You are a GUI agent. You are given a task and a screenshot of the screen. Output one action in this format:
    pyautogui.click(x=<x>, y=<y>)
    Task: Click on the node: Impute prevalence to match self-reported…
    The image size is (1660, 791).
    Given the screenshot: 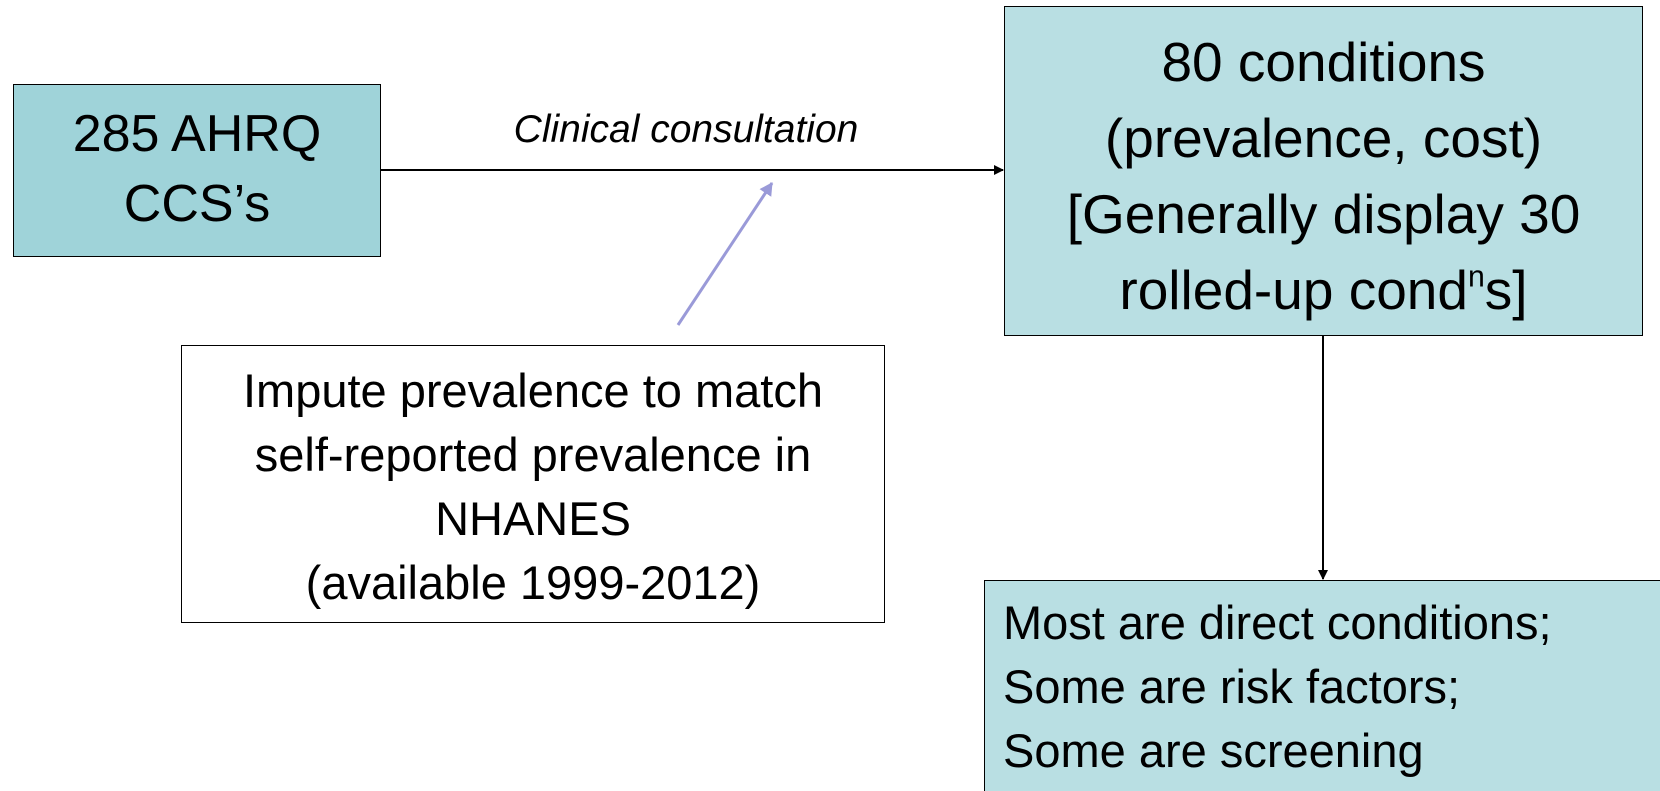 What is the action you would take?
    pyautogui.click(x=533, y=484)
    